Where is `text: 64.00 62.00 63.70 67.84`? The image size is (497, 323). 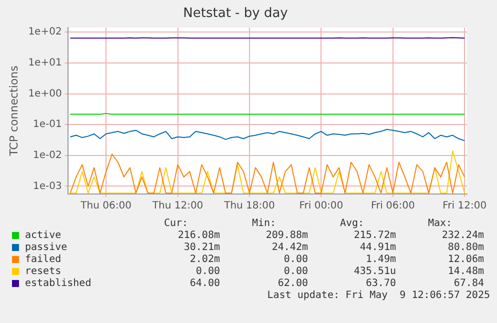
text: 64.00 62.00 63.70 67.84 is located at coordinates (337, 283).